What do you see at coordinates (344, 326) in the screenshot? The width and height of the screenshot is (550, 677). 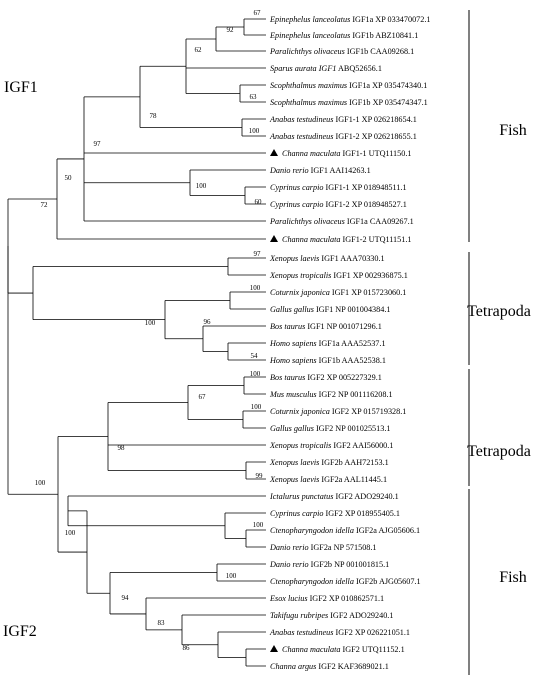 I see `gene-accession: IGF1 NP 001071296.1` at bounding box center [344, 326].